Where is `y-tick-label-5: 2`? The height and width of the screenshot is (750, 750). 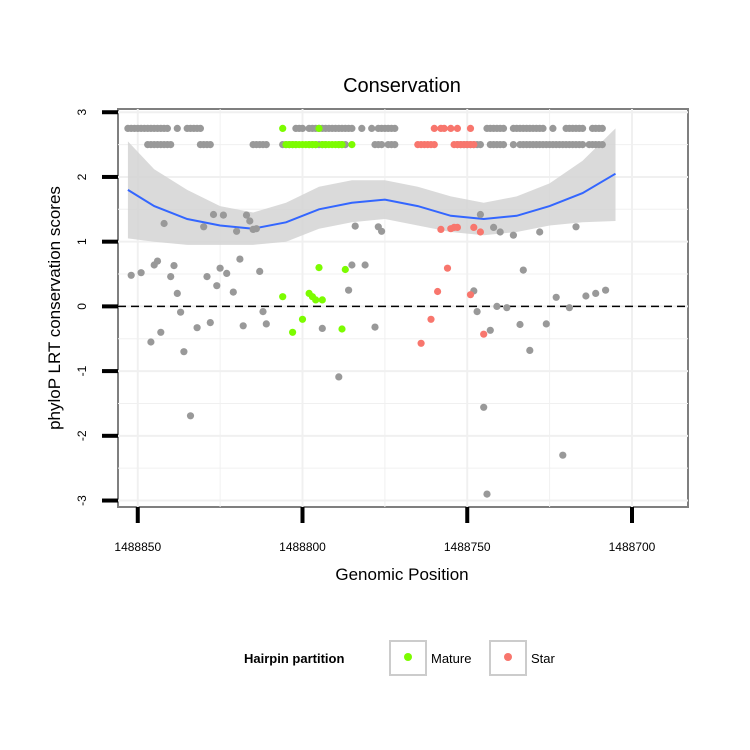
y-tick-label-5: 2 is located at coordinates (82, 176).